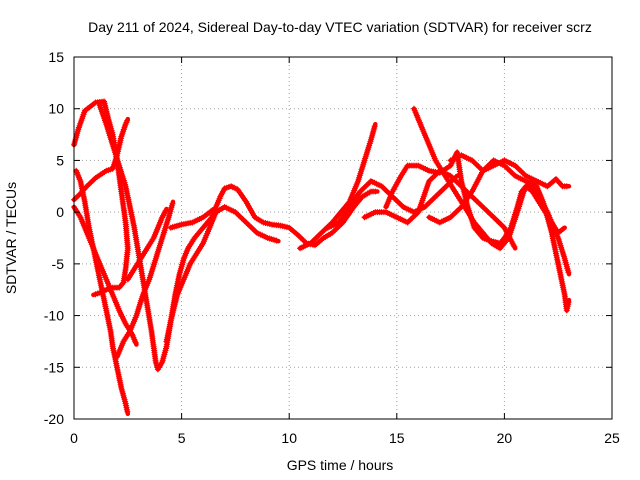 Image resolution: width=640 pixels, height=480 pixels. I want to click on y-tick-label: -10, so click(54, 316).